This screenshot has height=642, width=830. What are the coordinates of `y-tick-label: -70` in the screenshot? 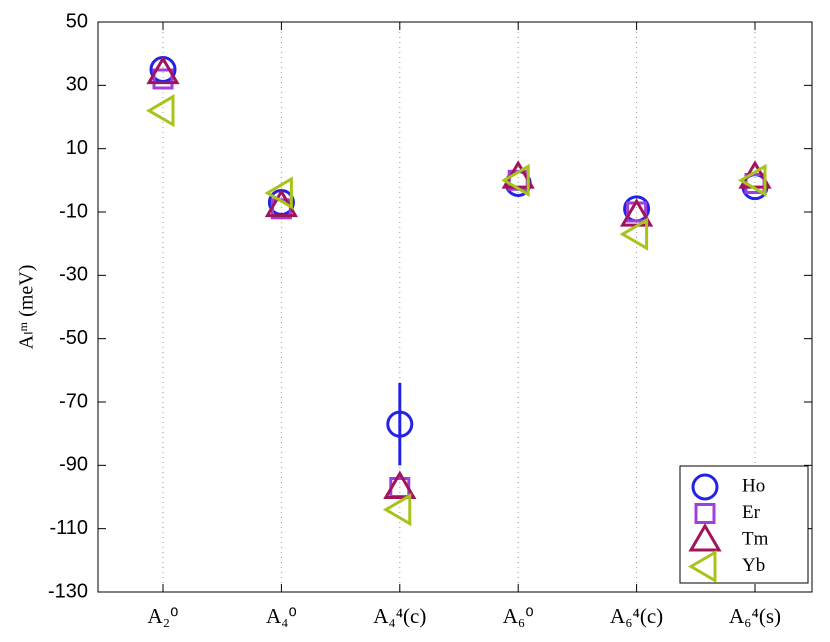 It's located at (73, 401).